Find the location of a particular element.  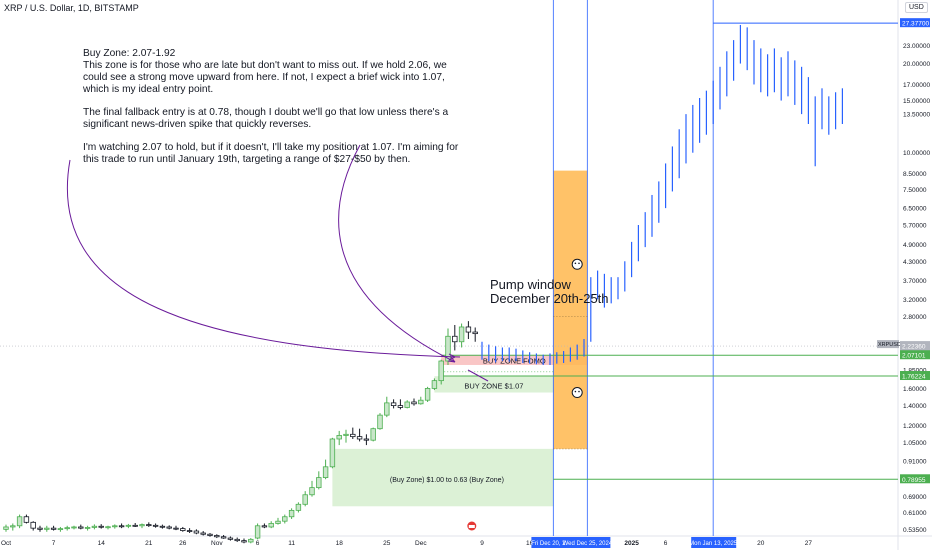

x-tick-label-10: Dec is located at coordinates (421, 543).